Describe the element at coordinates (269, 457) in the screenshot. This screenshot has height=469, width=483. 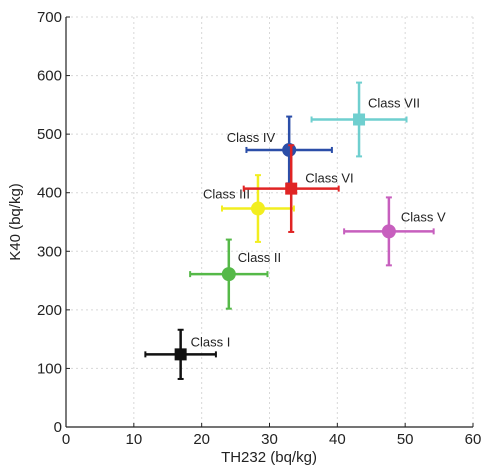
I see `x-axis-label: TH232 (bq/kg)` at that location.